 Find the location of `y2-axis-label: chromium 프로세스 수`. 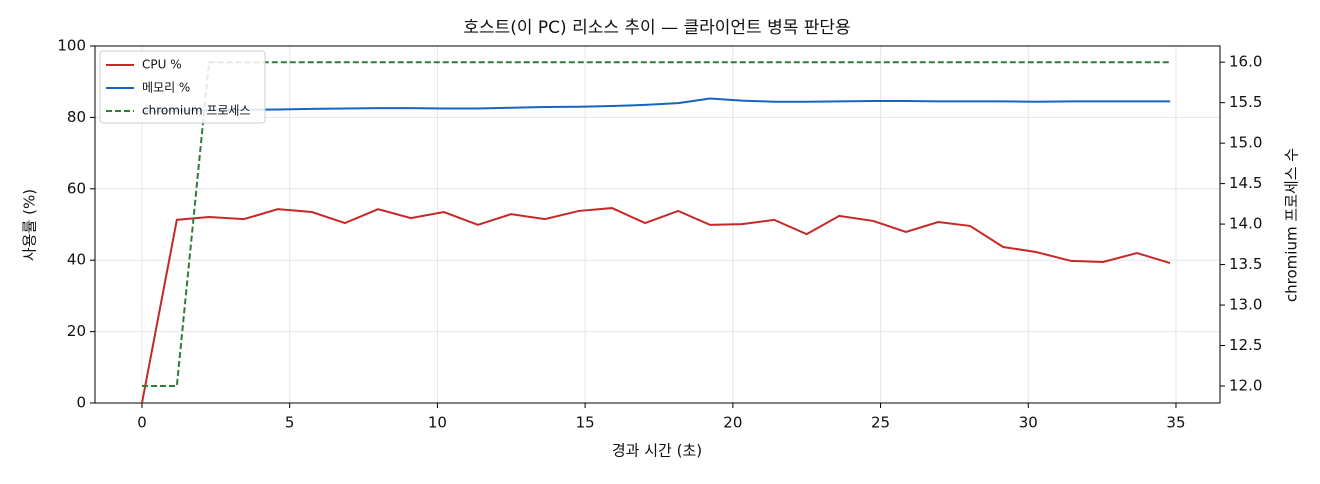

y2-axis-label: chromium 프로세스 수 is located at coordinates (1292, 225).